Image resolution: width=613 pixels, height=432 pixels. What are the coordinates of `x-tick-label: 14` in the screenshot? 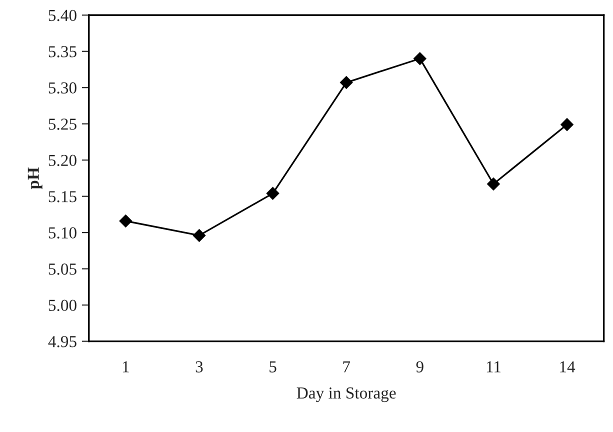 It's located at (568, 366).